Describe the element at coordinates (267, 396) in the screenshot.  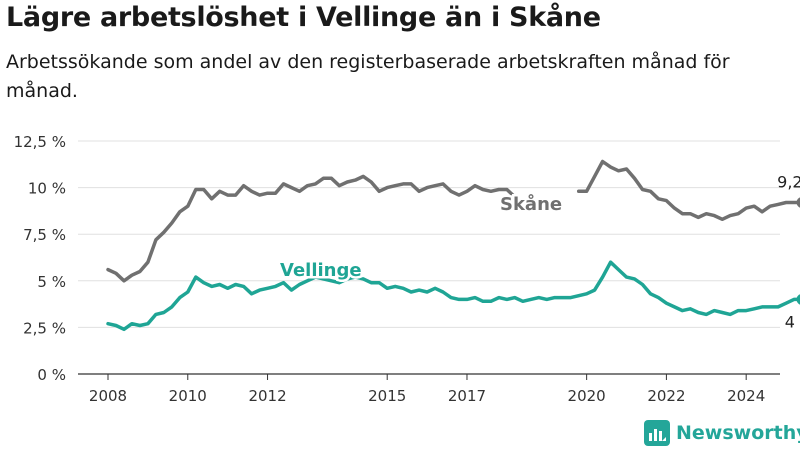
I see `x-tick-label: 2012` at that location.